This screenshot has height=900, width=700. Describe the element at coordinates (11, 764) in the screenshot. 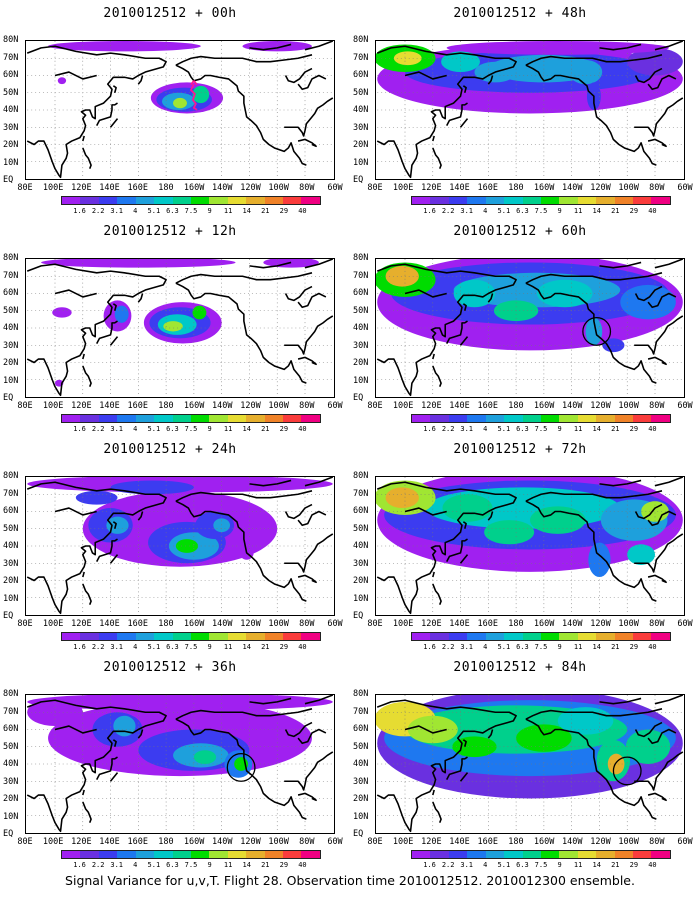

I see `lat-label: 40N` at that location.